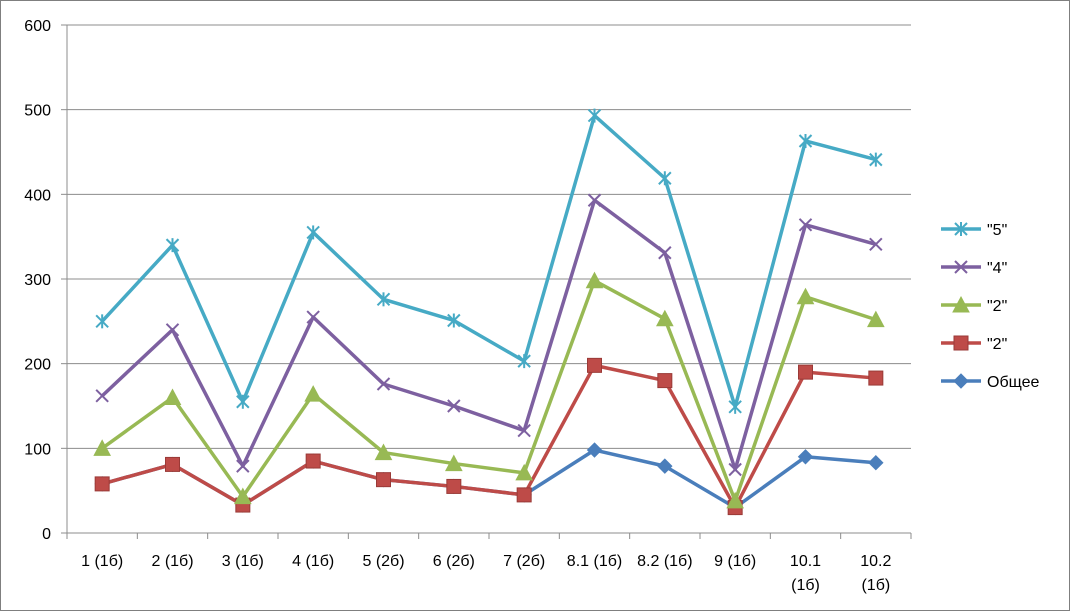 This screenshot has width=1070, height=612. I want to click on x-tick-label: 2 (1б), so click(172, 561).